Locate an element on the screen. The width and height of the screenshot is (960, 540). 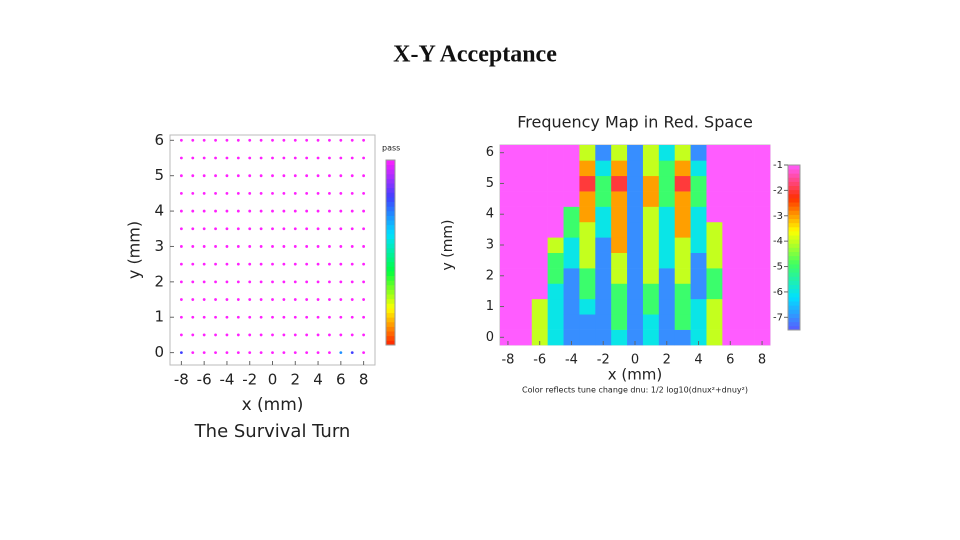
colorbar-frame is located at coordinates (390, 252).